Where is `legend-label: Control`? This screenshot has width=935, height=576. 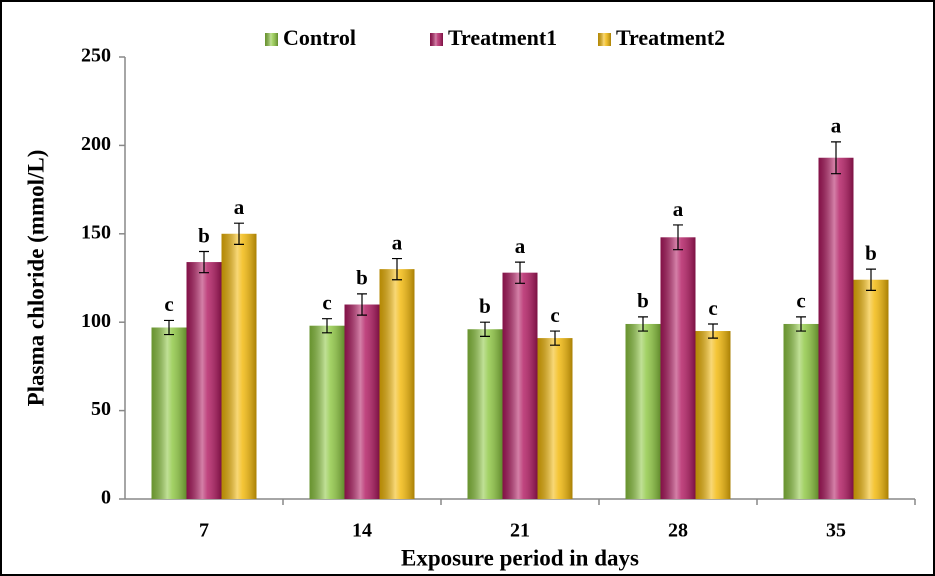
legend-label: Control is located at coordinates (319, 37).